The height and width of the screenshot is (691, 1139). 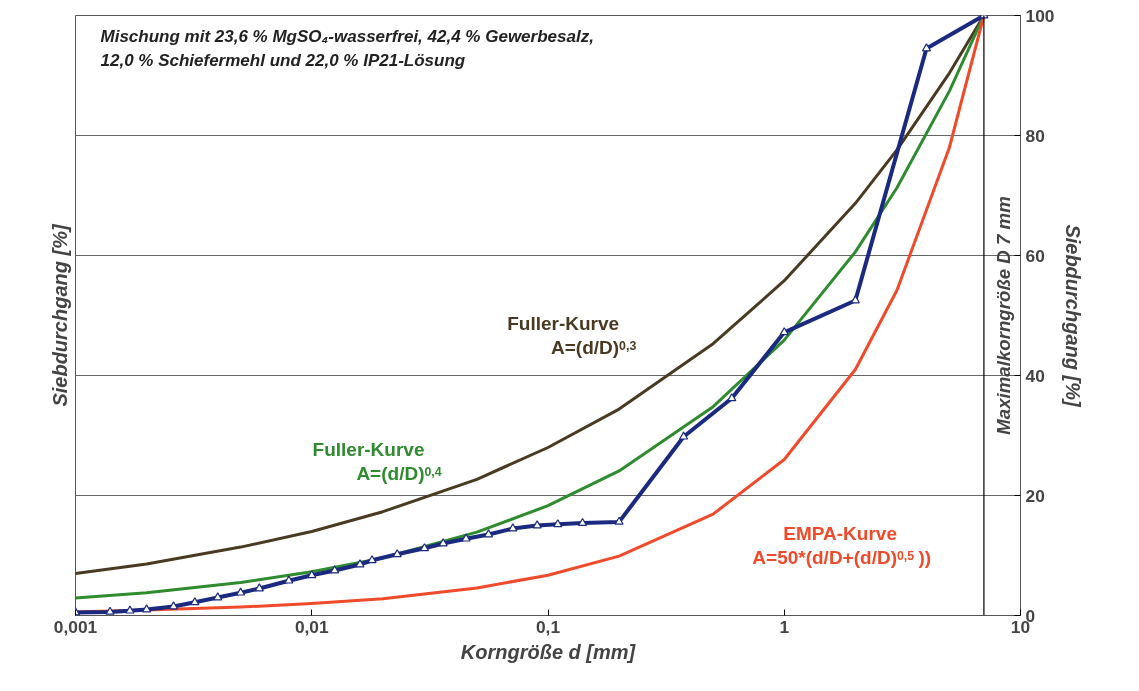 What do you see at coordinates (311, 626) in the screenshot?
I see `x-tick-label: 0,01` at bounding box center [311, 626].